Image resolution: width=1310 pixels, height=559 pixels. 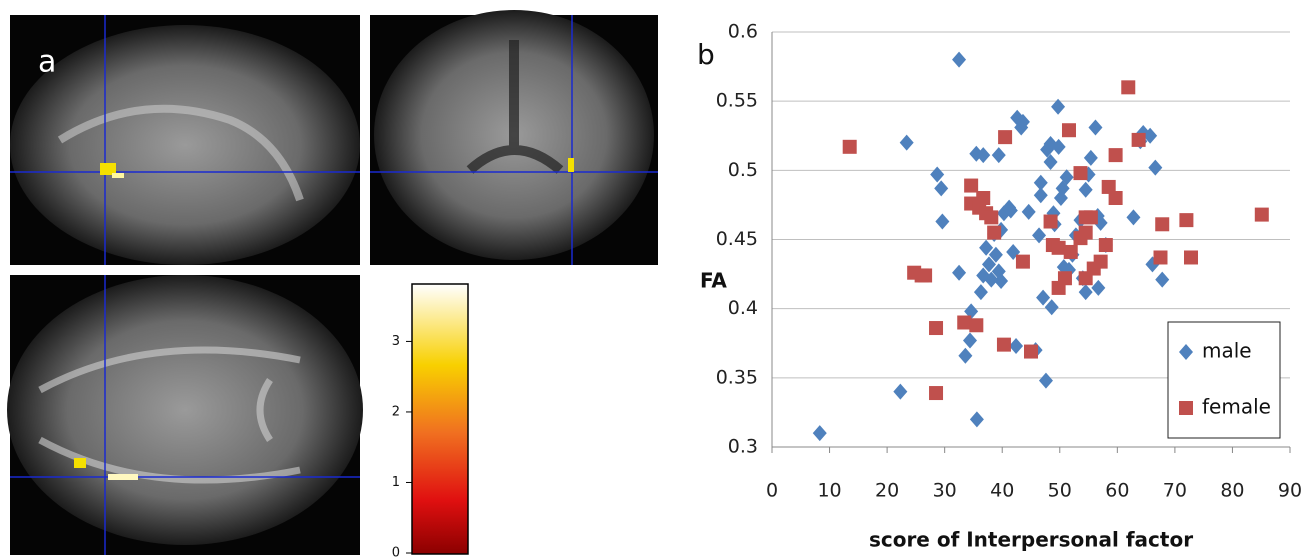 What do you see at coordinates (1236, 407) in the screenshot?
I see `legend-label: female` at bounding box center [1236, 407].